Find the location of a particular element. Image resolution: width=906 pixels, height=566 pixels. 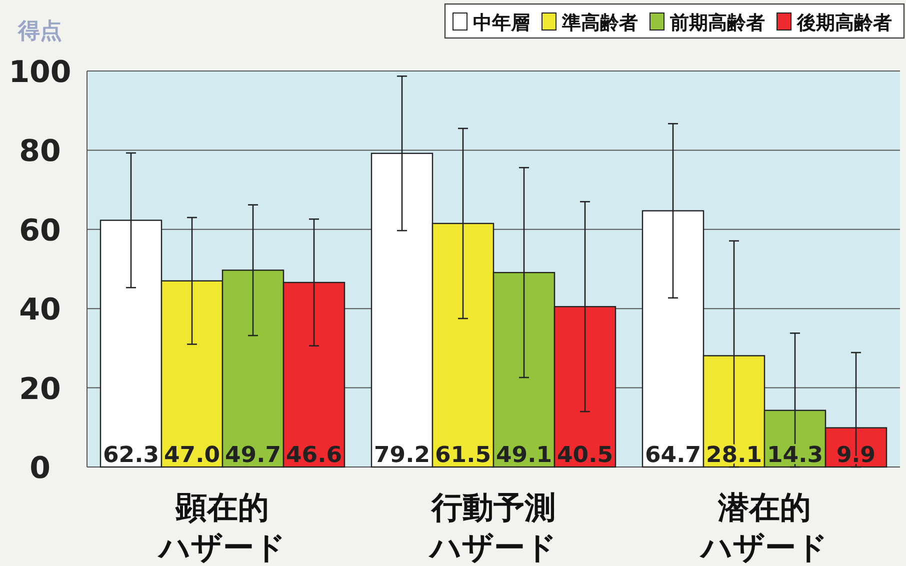

y-tick-label: 20 is located at coordinates (40, 389).